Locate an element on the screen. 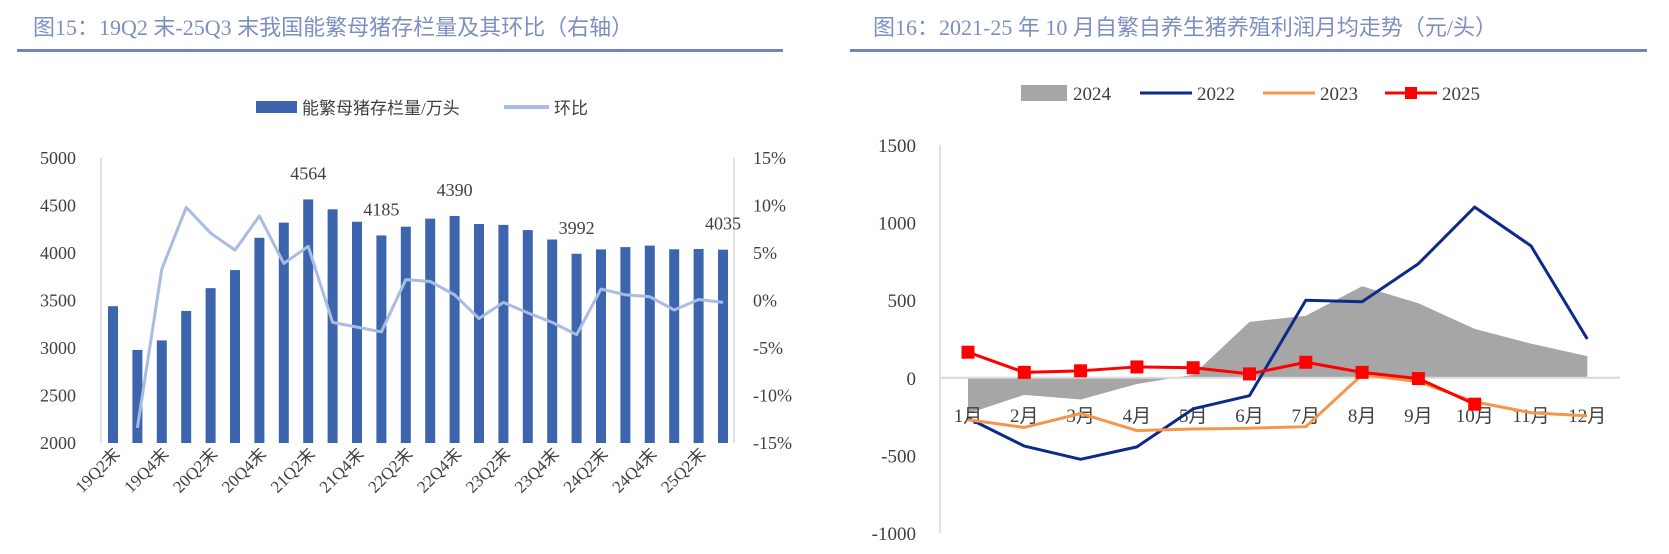 This screenshot has width=1669, height=554. y2-tick-label: 10% is located at coordinates (769, 206).